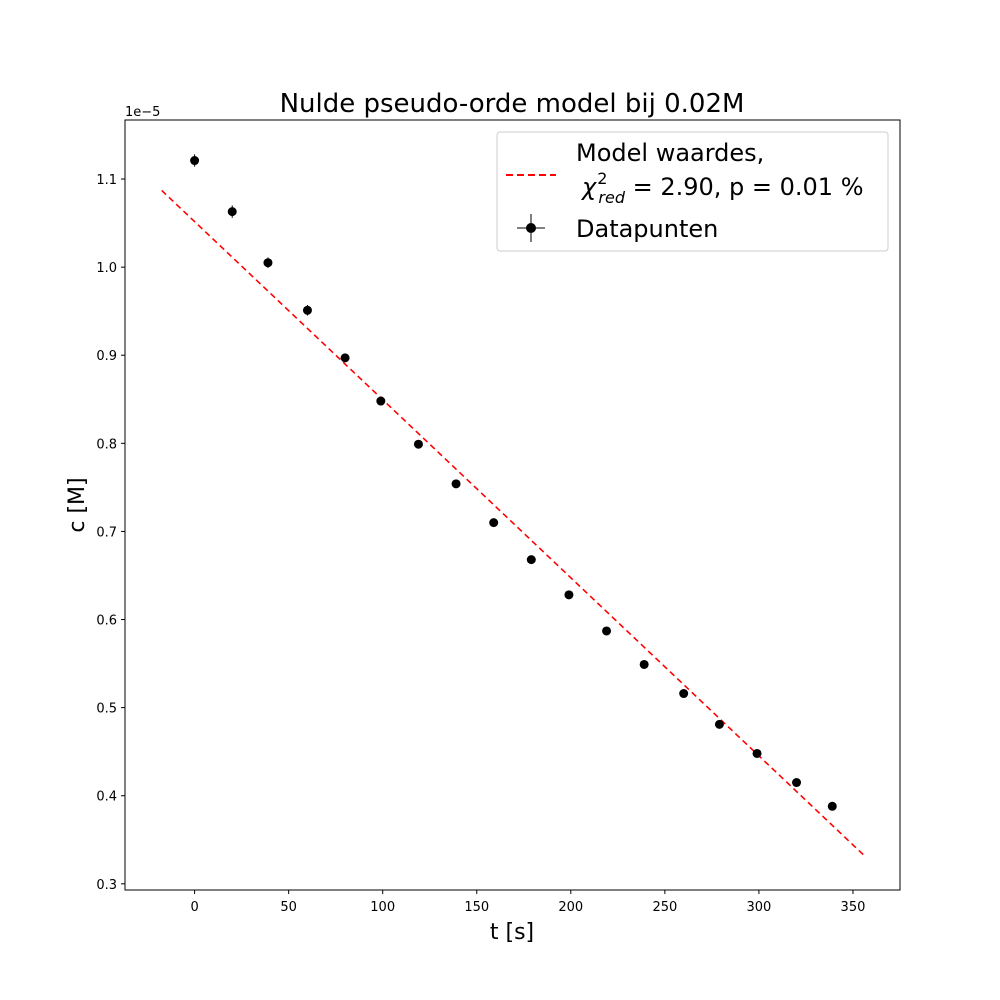 The width and height of the screenshot is (1000, 1000). I want to click on x-tick-label: 50, so click(288, 907).